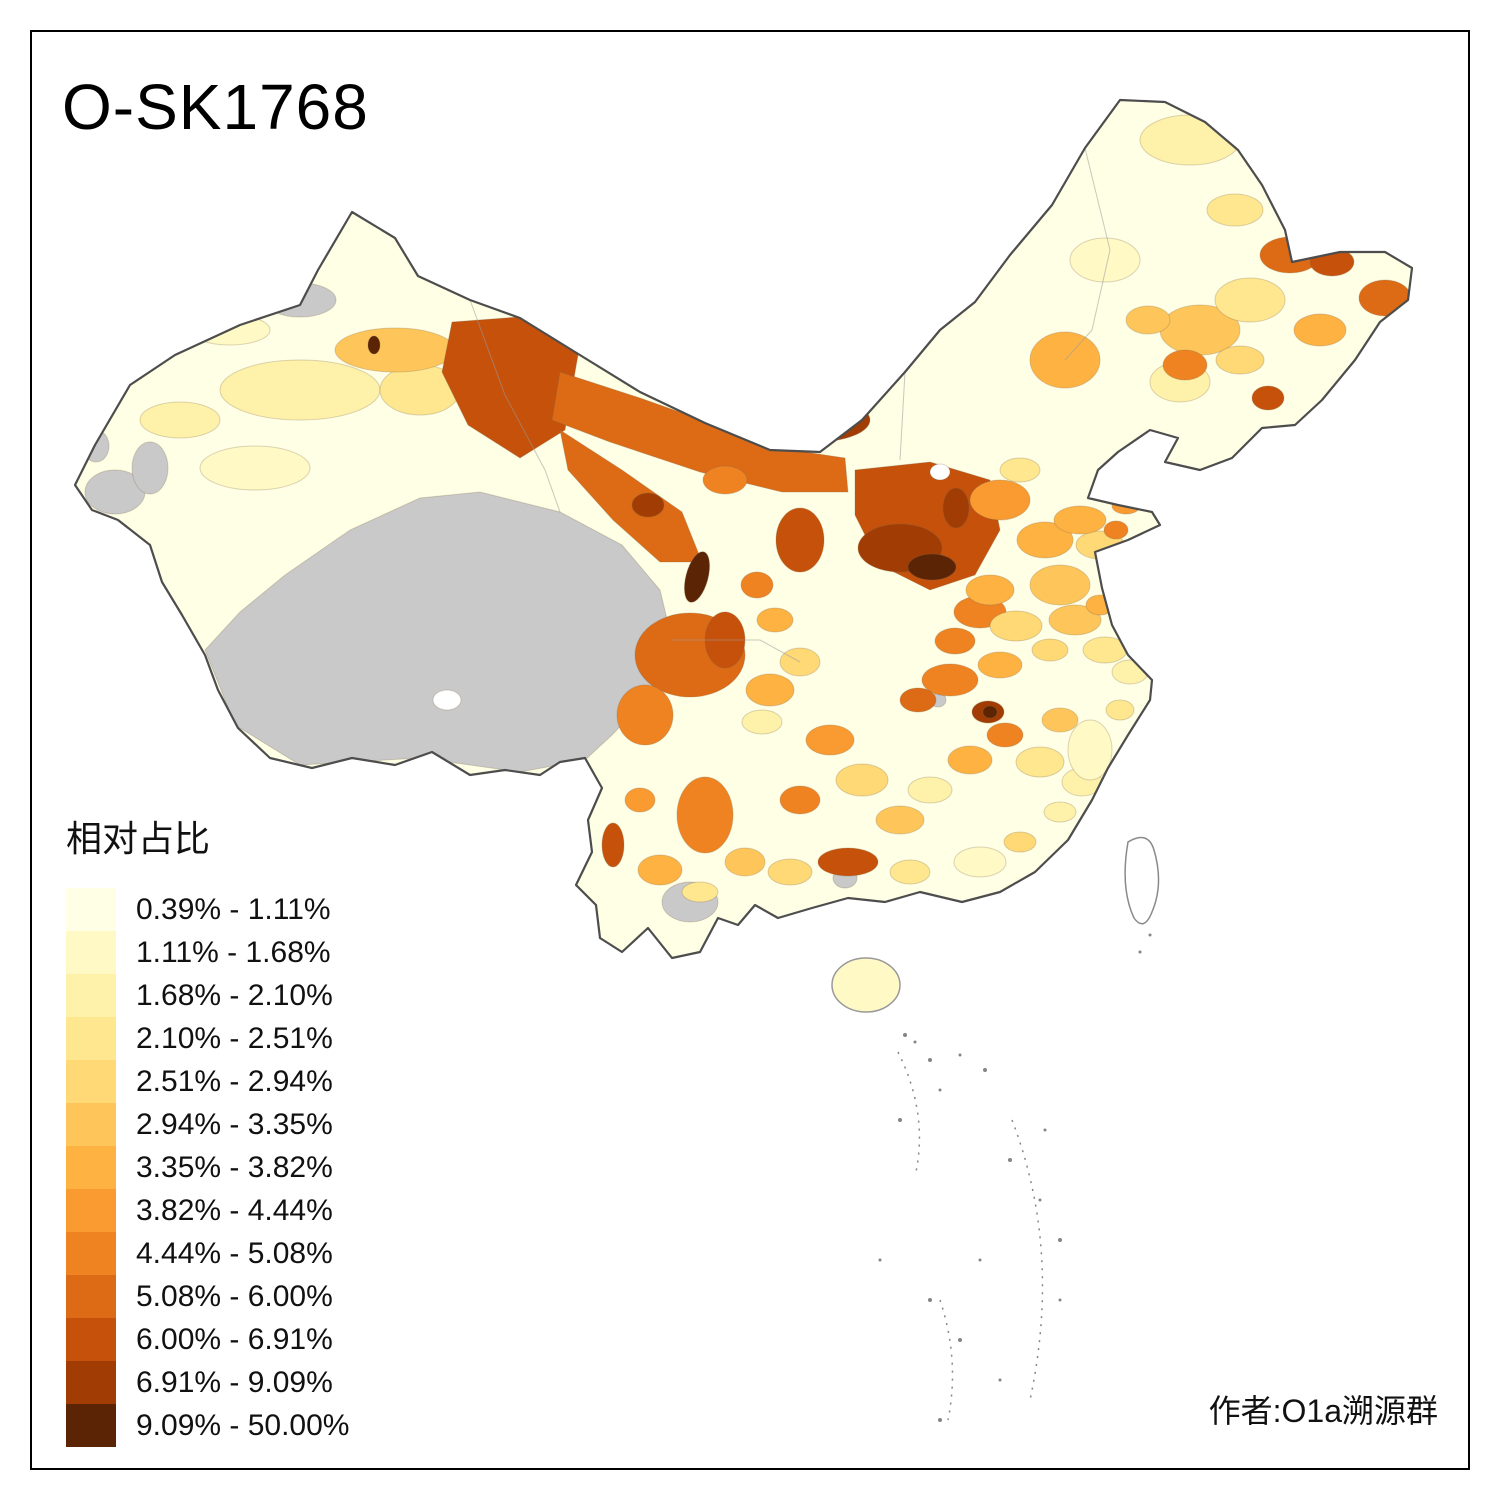  I want to click on legend-label: 3.82% - 4.44%, so click(234, 1210).